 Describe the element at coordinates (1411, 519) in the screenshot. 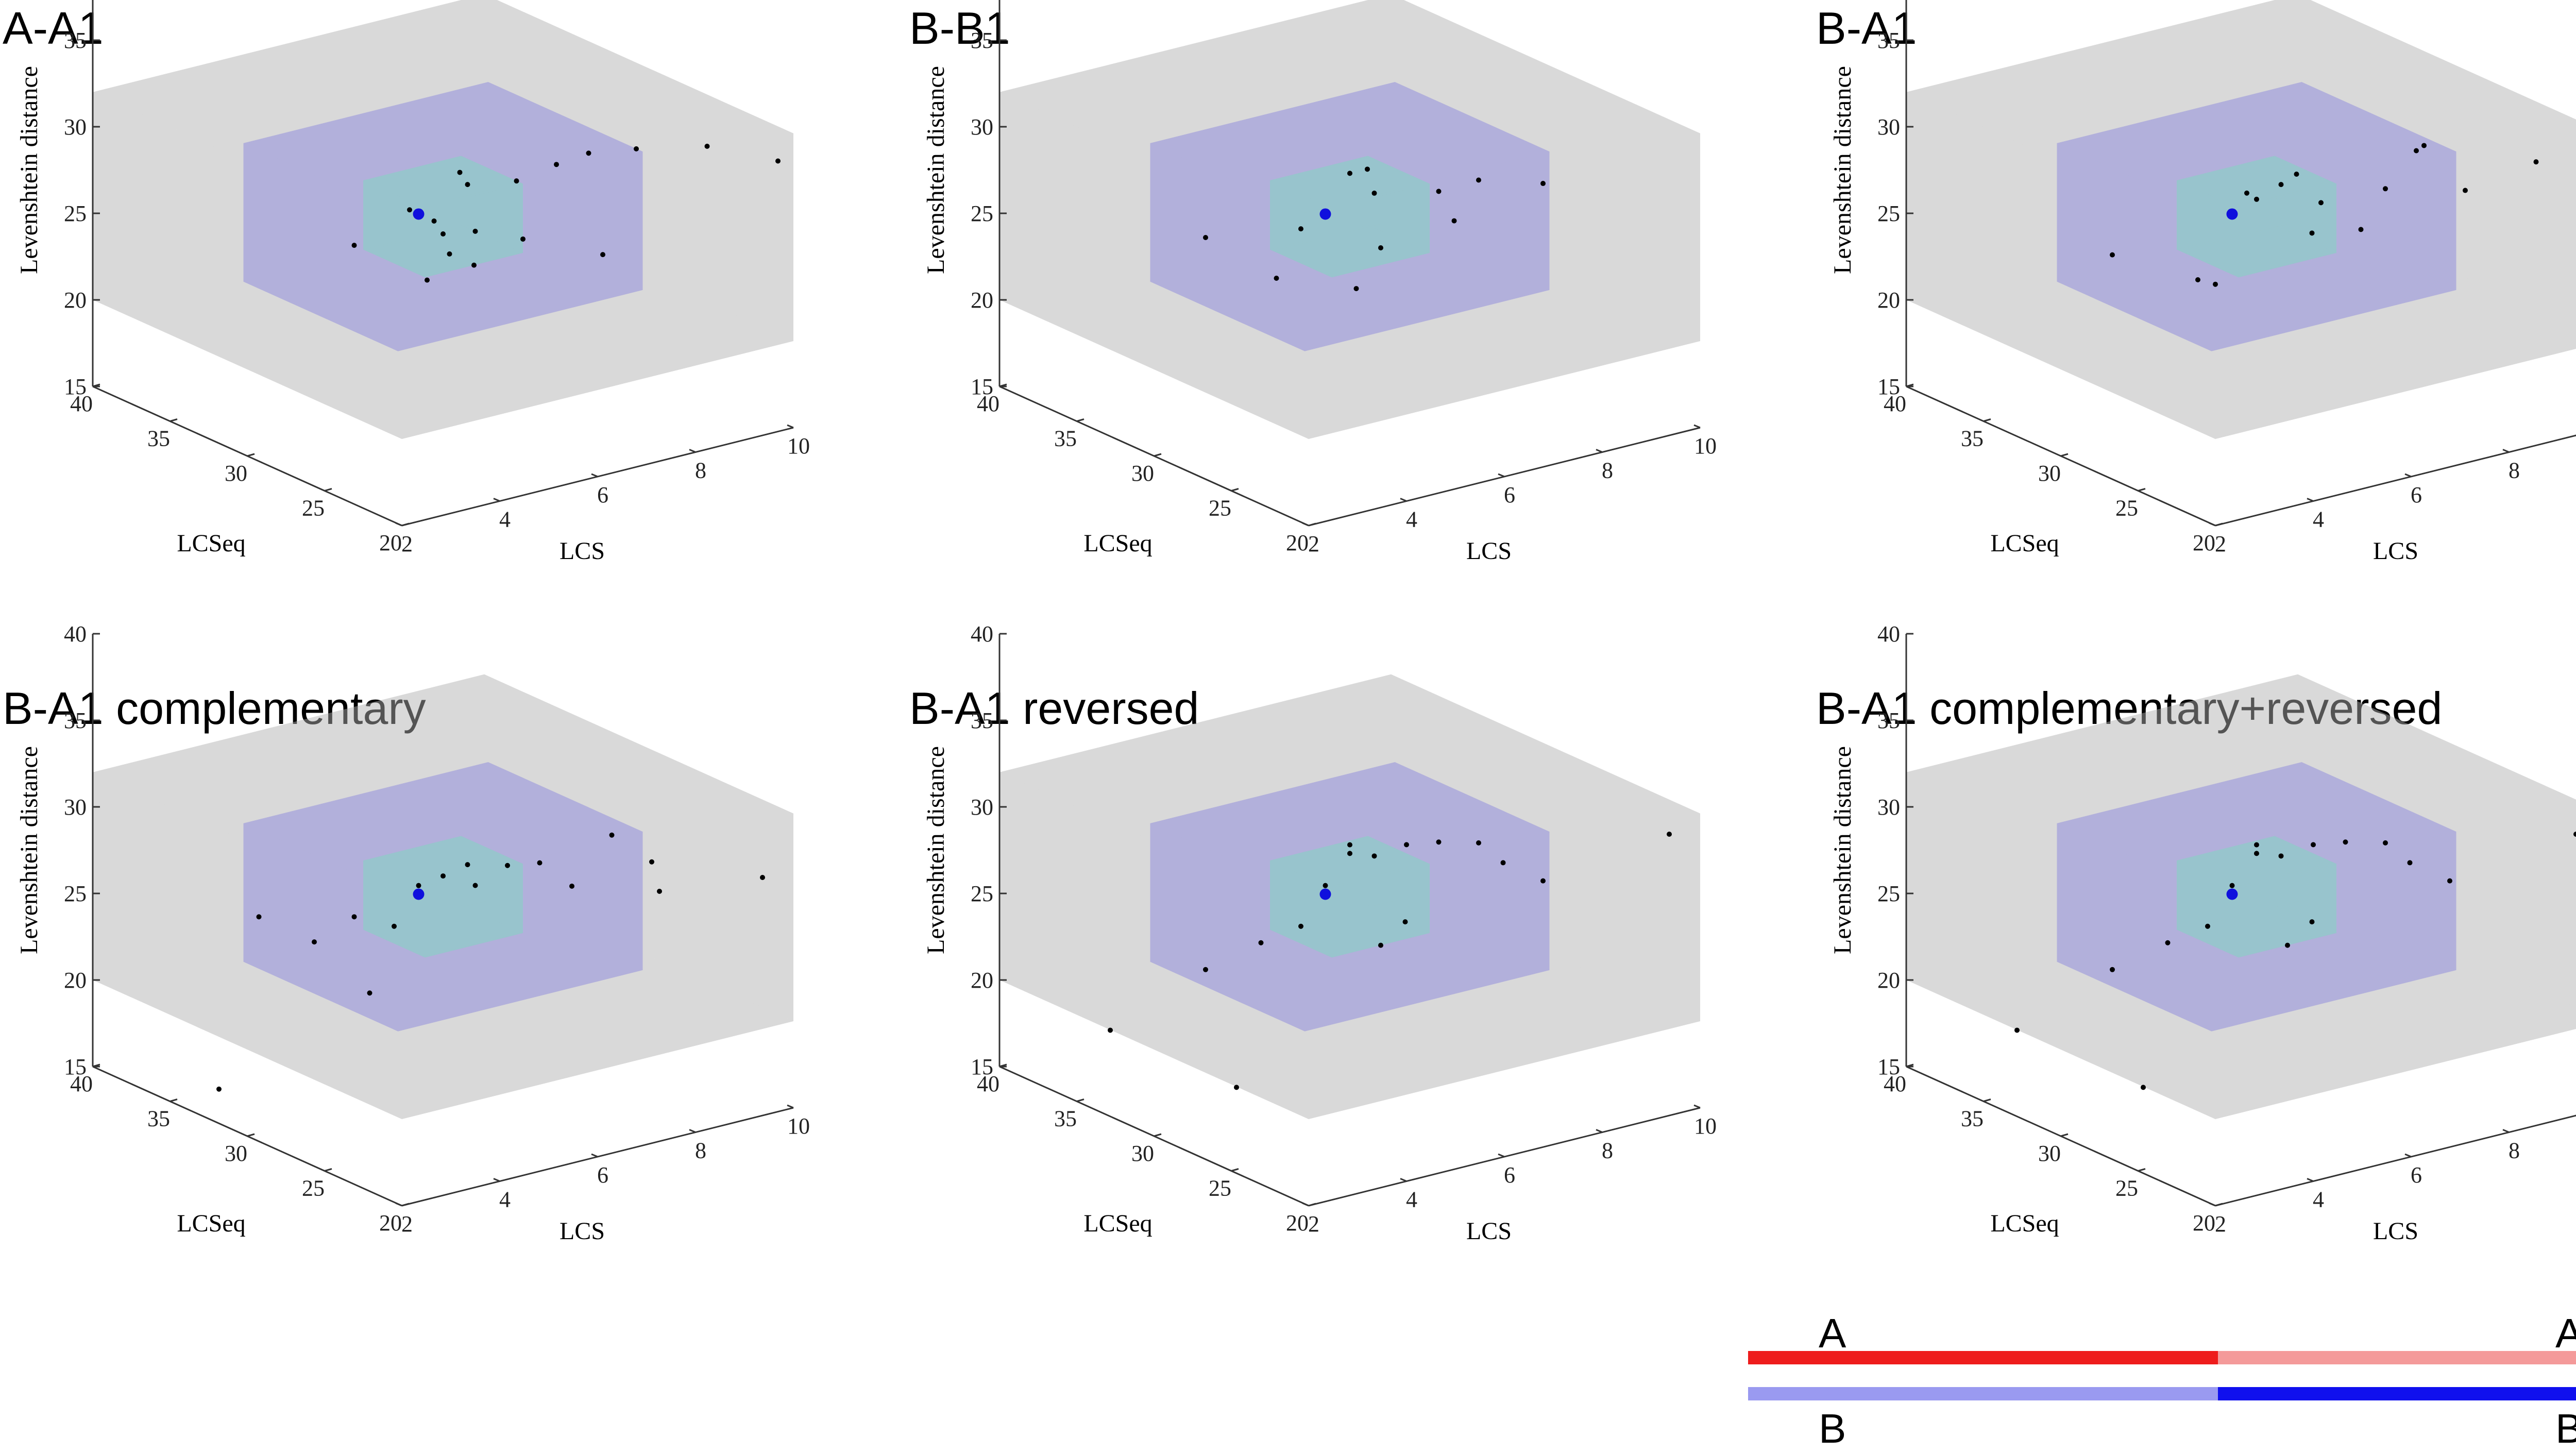

I see `x-tick-label: 4` at that location.